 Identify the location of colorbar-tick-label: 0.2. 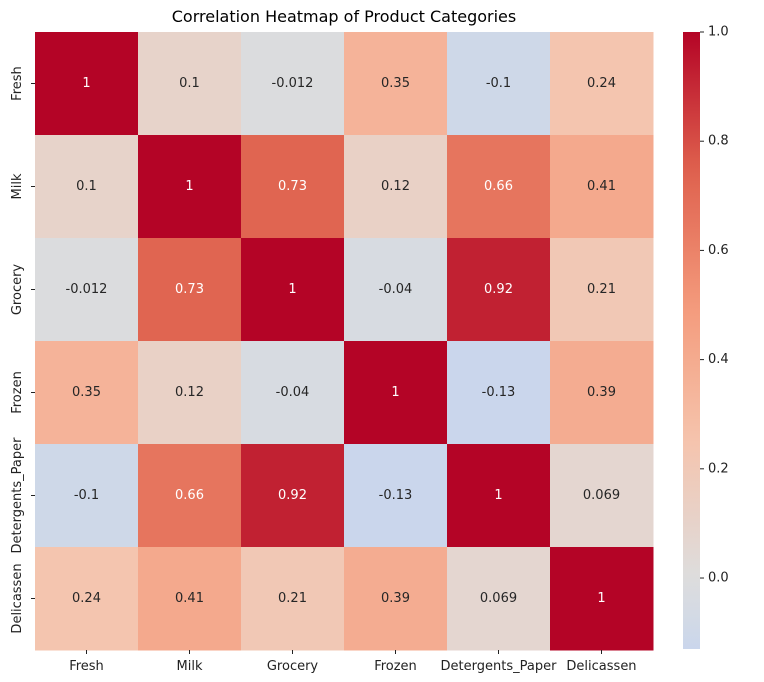
(718, 468).